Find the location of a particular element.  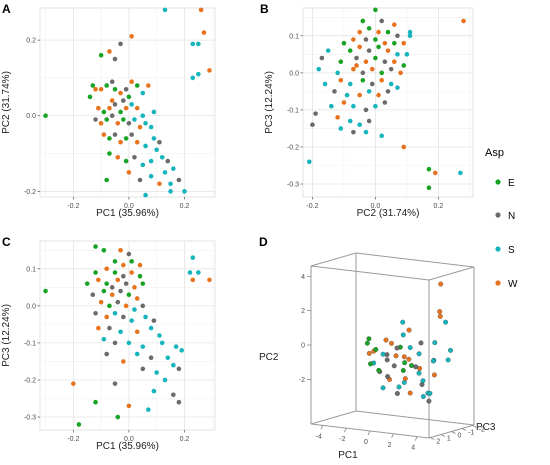

panel-a-x-tick-label: -0.2 is located at coordinates (73, 206).